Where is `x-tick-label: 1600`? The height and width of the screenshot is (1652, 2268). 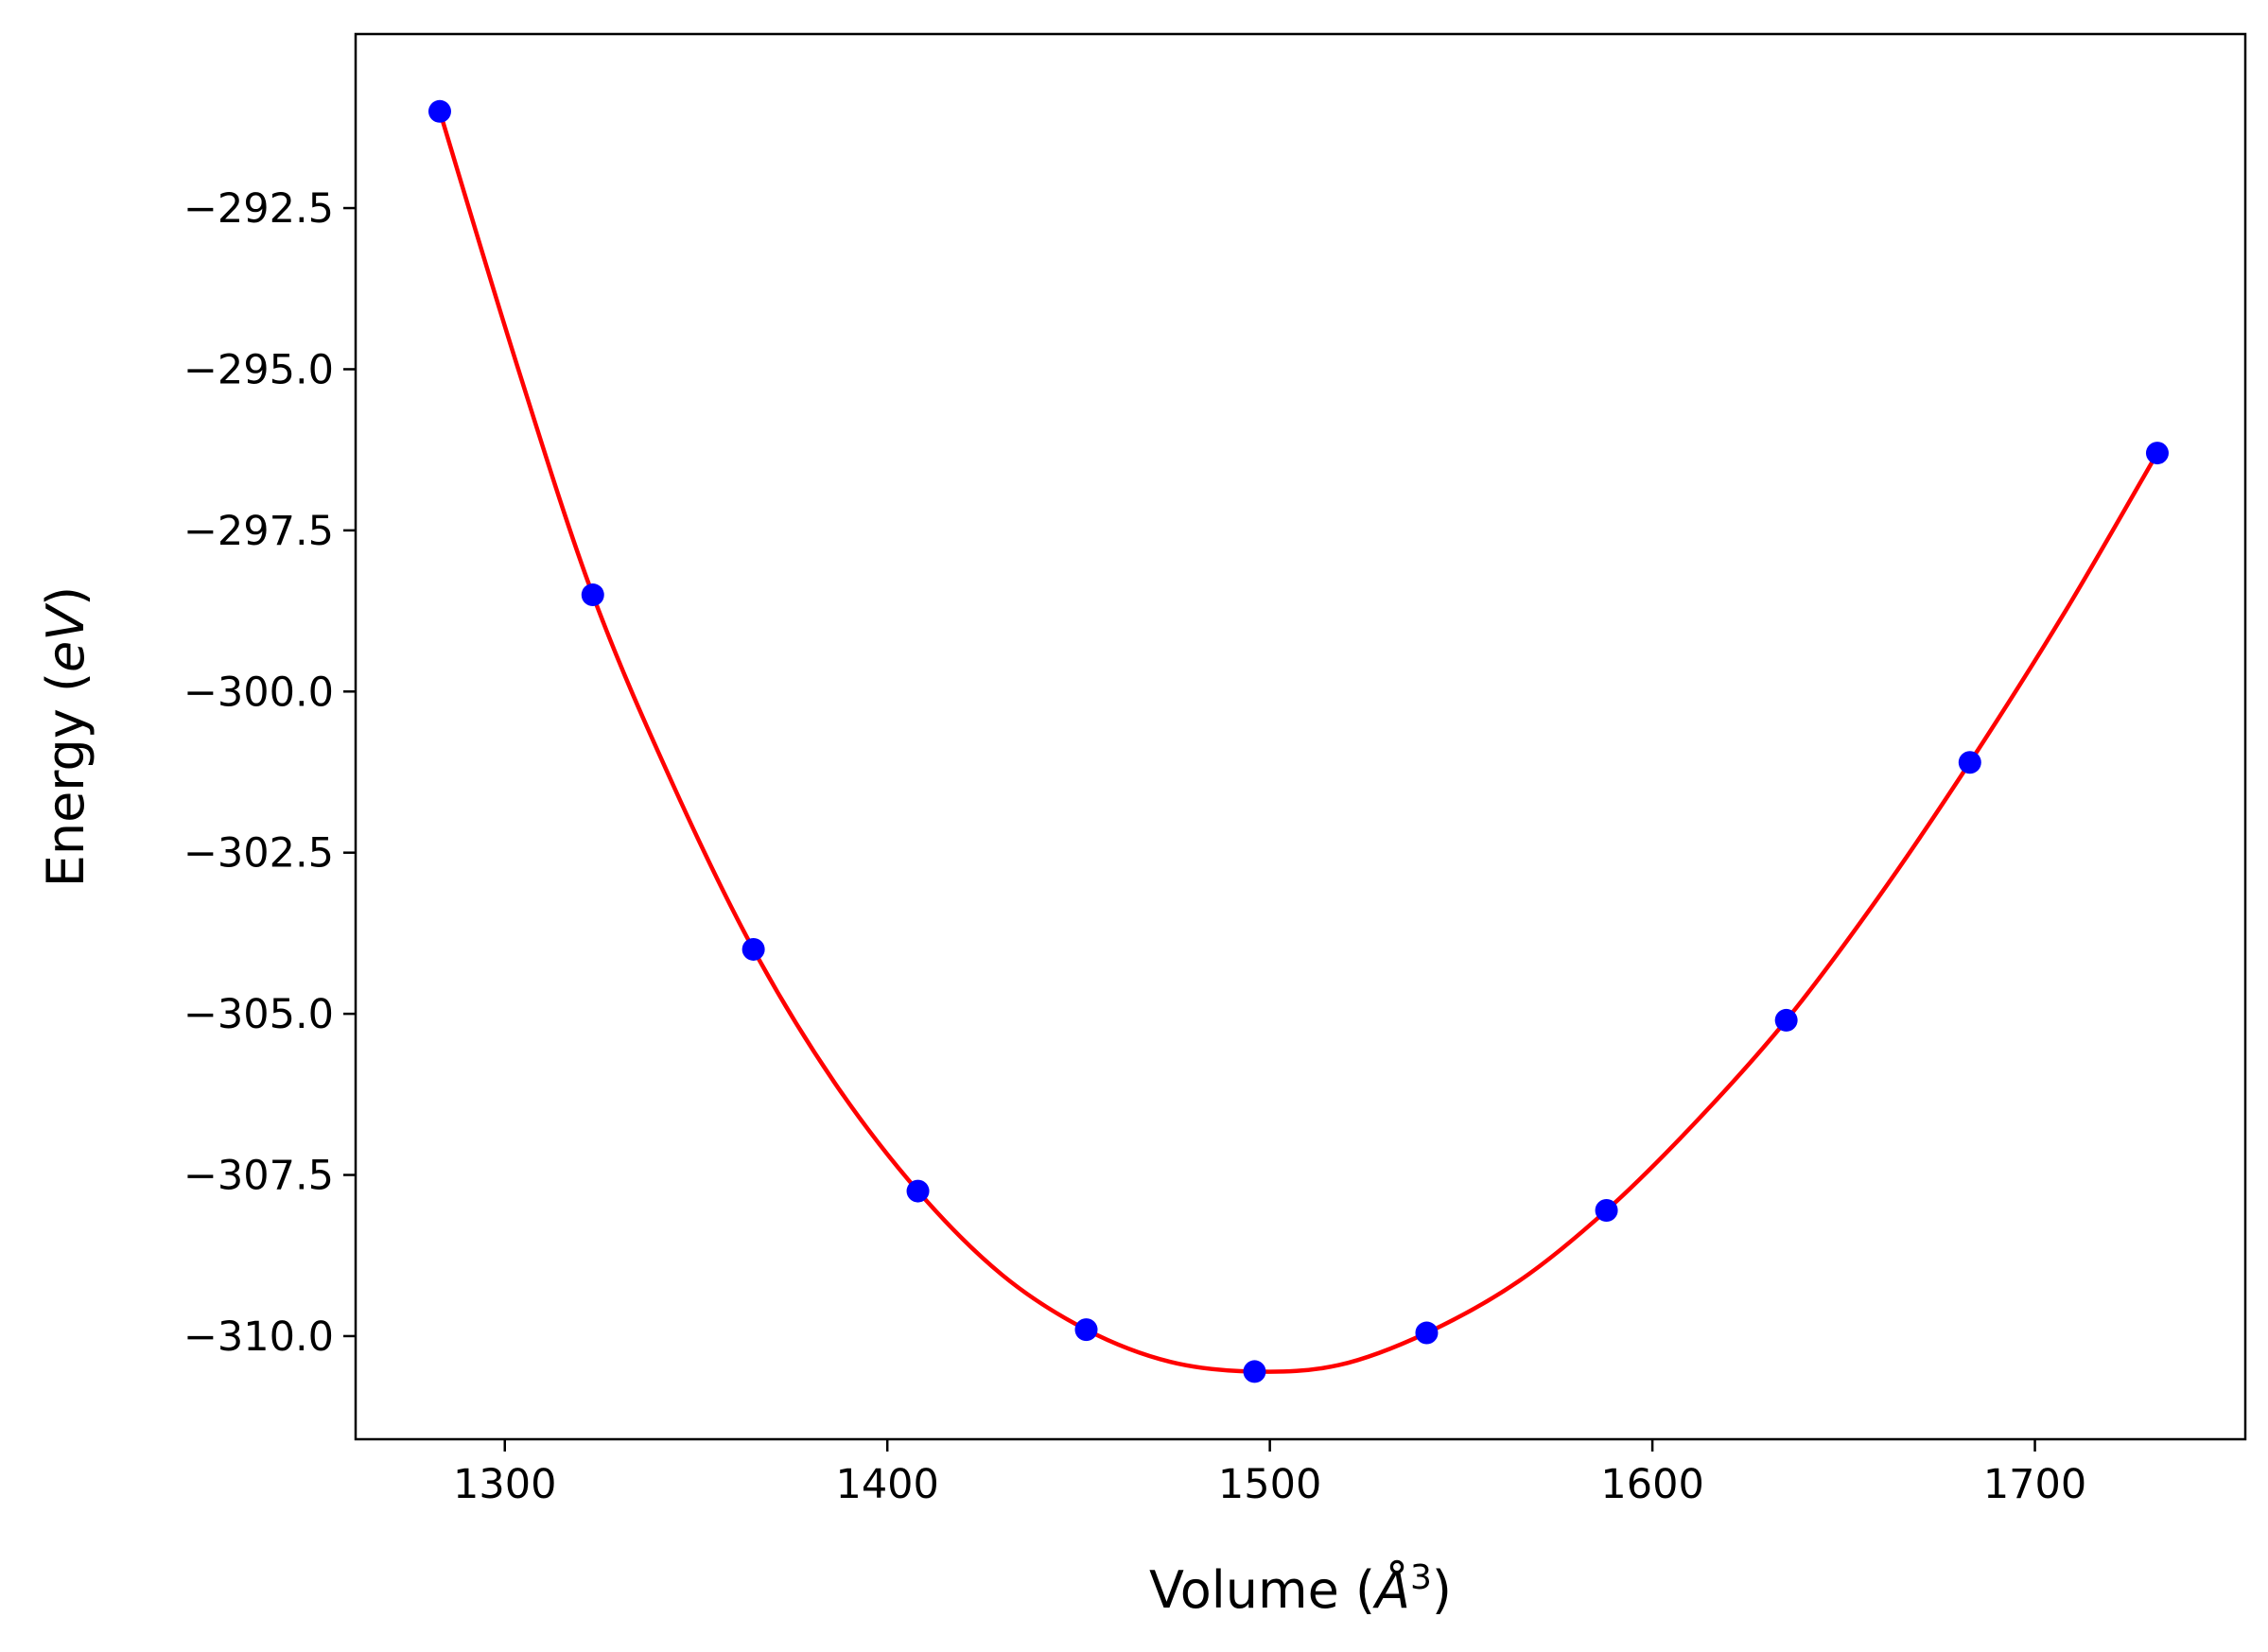 x-tick-label: 1600 is located at coordinates (1651, 1485).